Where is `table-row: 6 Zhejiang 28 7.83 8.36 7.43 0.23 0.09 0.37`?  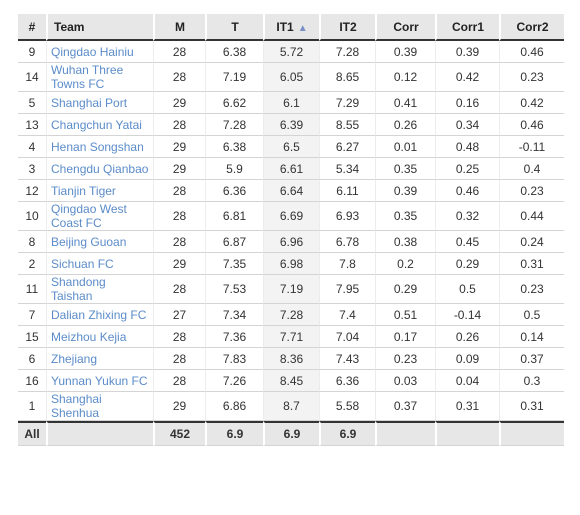
table-row: 6 Zhejiang 28 7.83 8.36 7.43 0.23 0.09 0.37 is located at coordinates (291, 359).